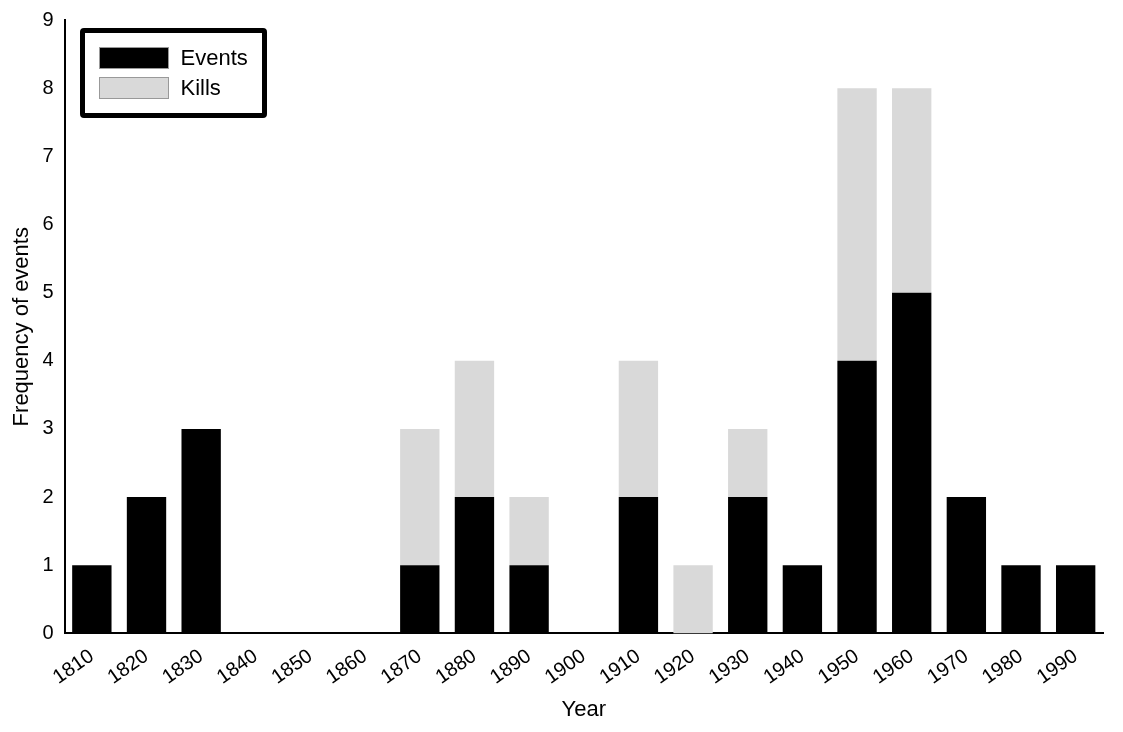 This screenshot has height=732, width=1123. Describe the element at coordinates (48, 154) in the screenshot. I see `y-tick-label: 7` at that location.